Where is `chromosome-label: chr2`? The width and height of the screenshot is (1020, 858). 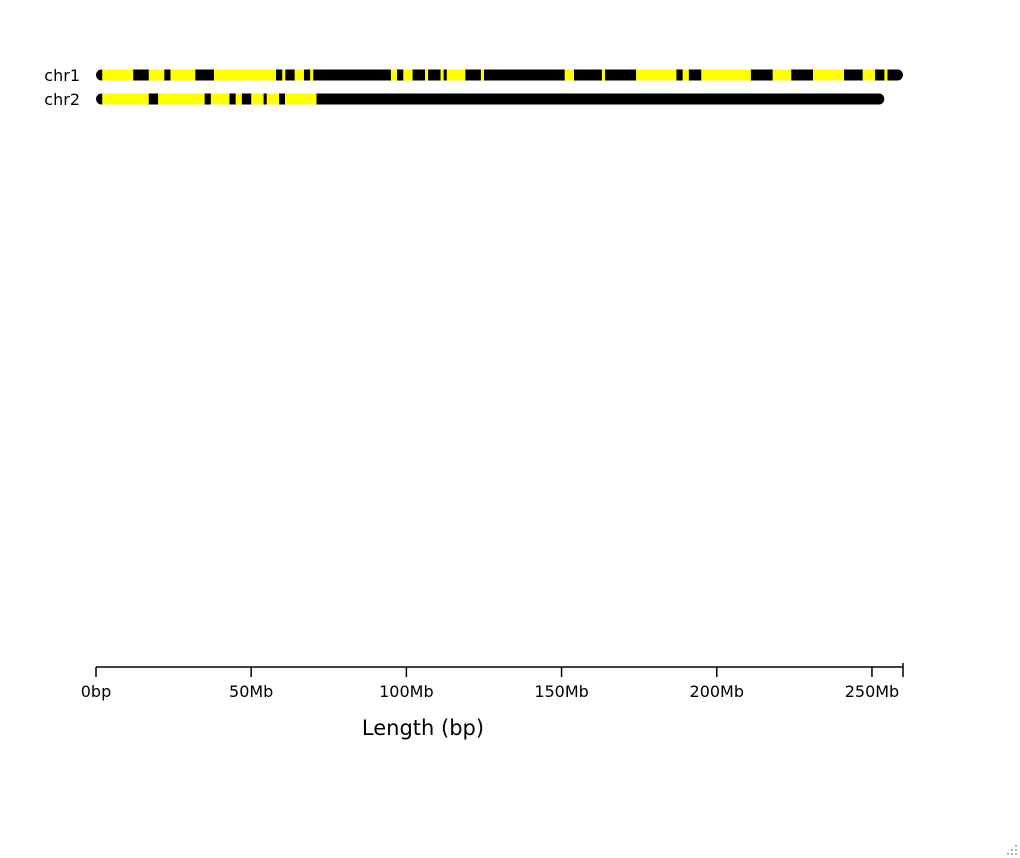
chromosome-label: chr2 is located at coordinates (62, 99).